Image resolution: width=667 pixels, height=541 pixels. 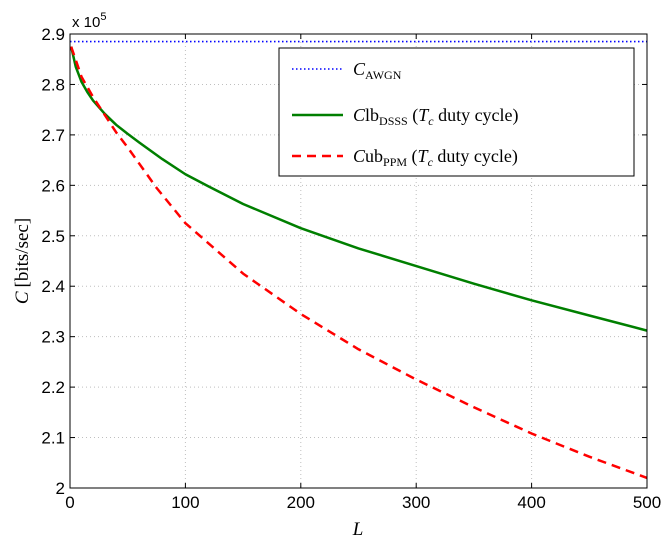 I want to click on x-tick-label: 400, so click(x=531, y=502).